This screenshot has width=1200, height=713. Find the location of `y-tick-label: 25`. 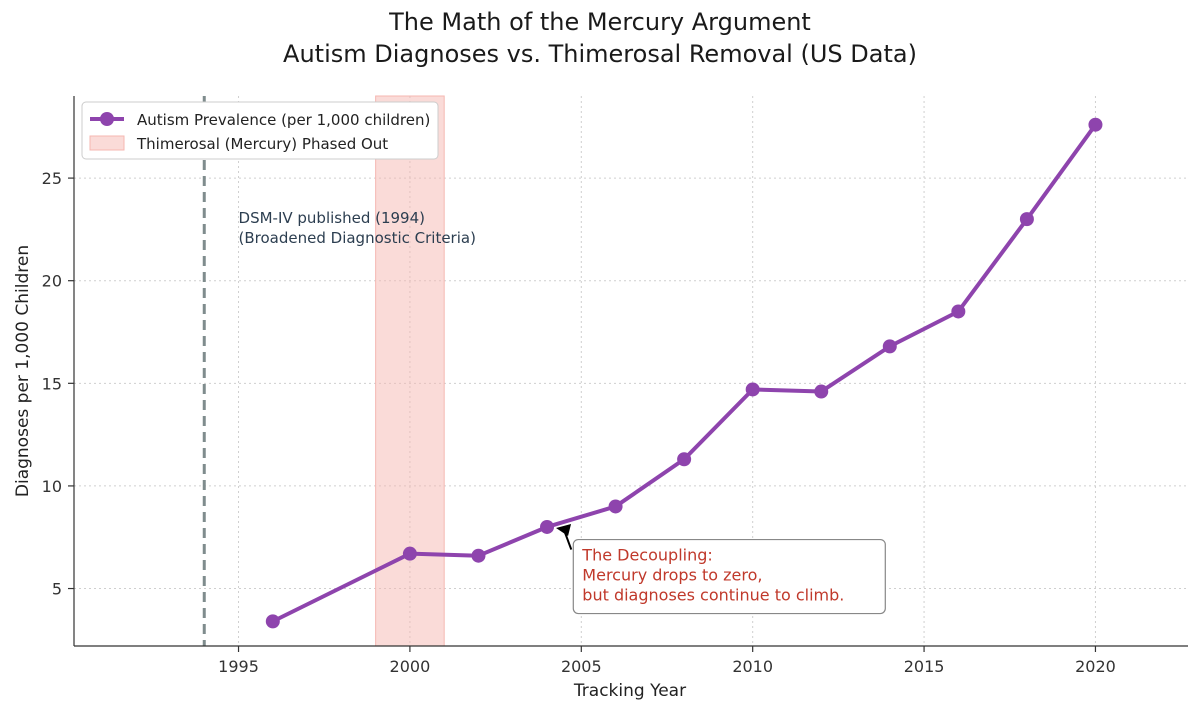

y-tick-label: 25 is located at coordinates (52, 178).